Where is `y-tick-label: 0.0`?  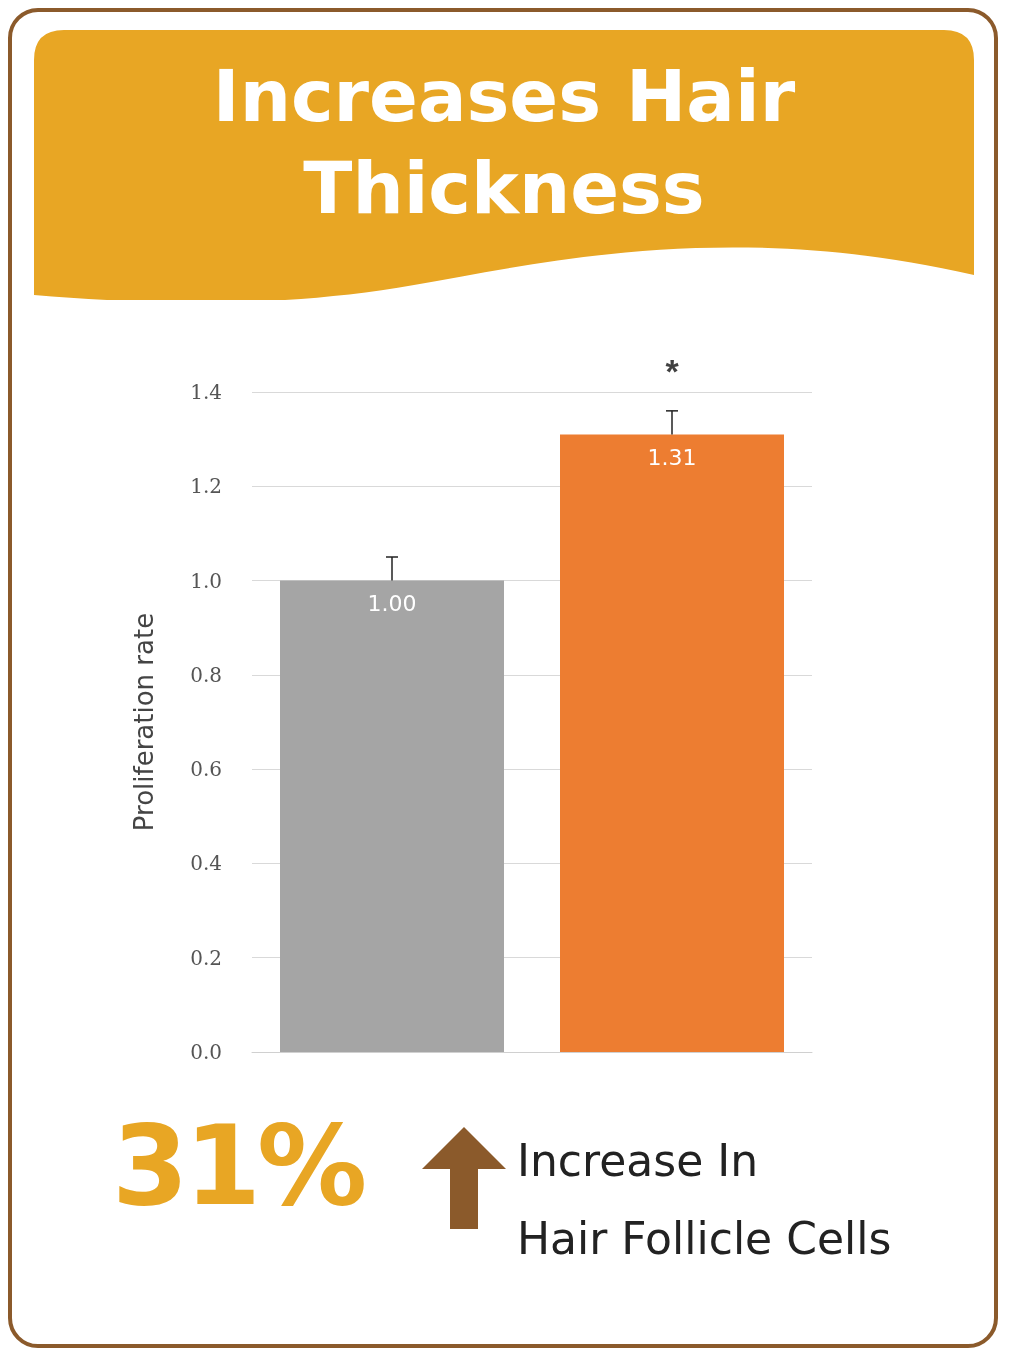 y-tick-label: 0.0 is located at coordinates (206, 1052).